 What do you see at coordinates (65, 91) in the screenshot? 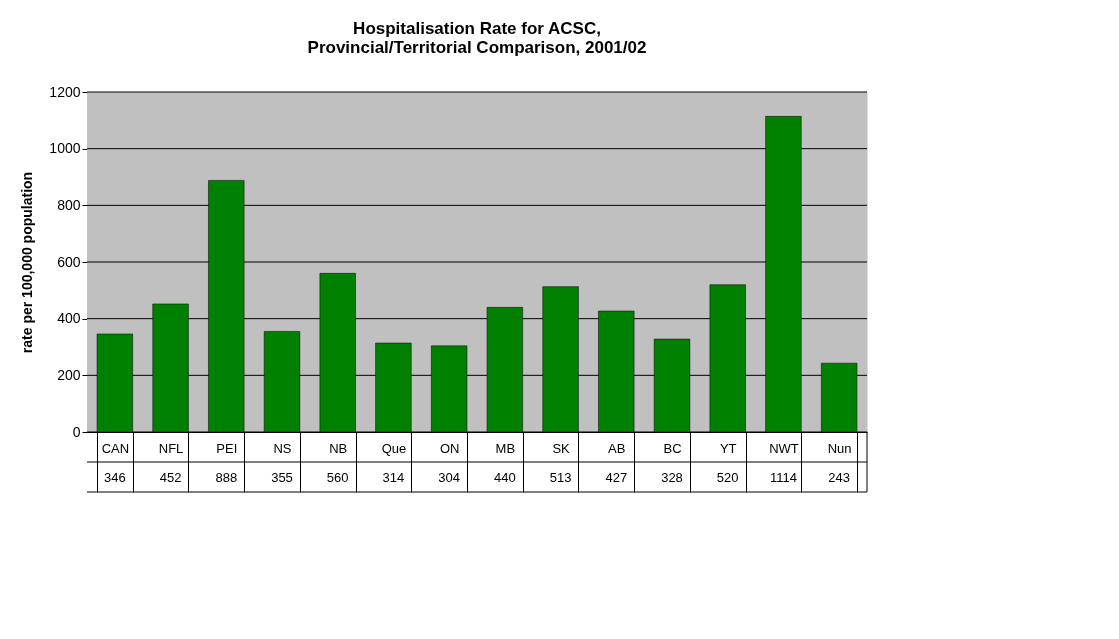
I see `y-tick-label: 1200` at bounding box center [65, 91].